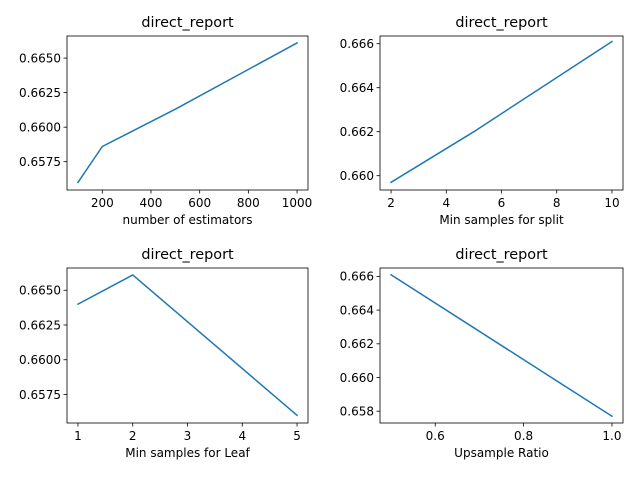 The width and height of the screenshot is (640, 480). Describe the element at coordinates (199, 203) in the screenshot. I see `x-tick-label: 600` at that location.